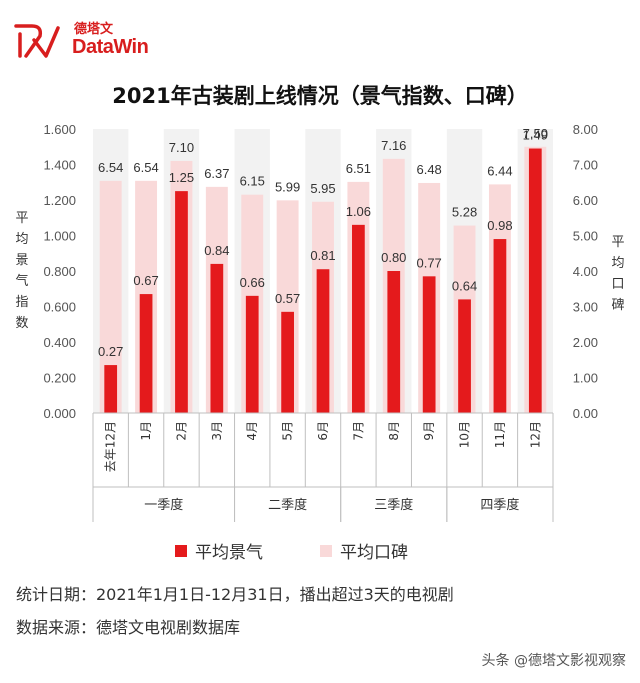 The height and width of the screenshot is (683, 640). Describe the element at coordinates (617, 305) in the screenshot. I see `right-axis-title: 碑` at that location.